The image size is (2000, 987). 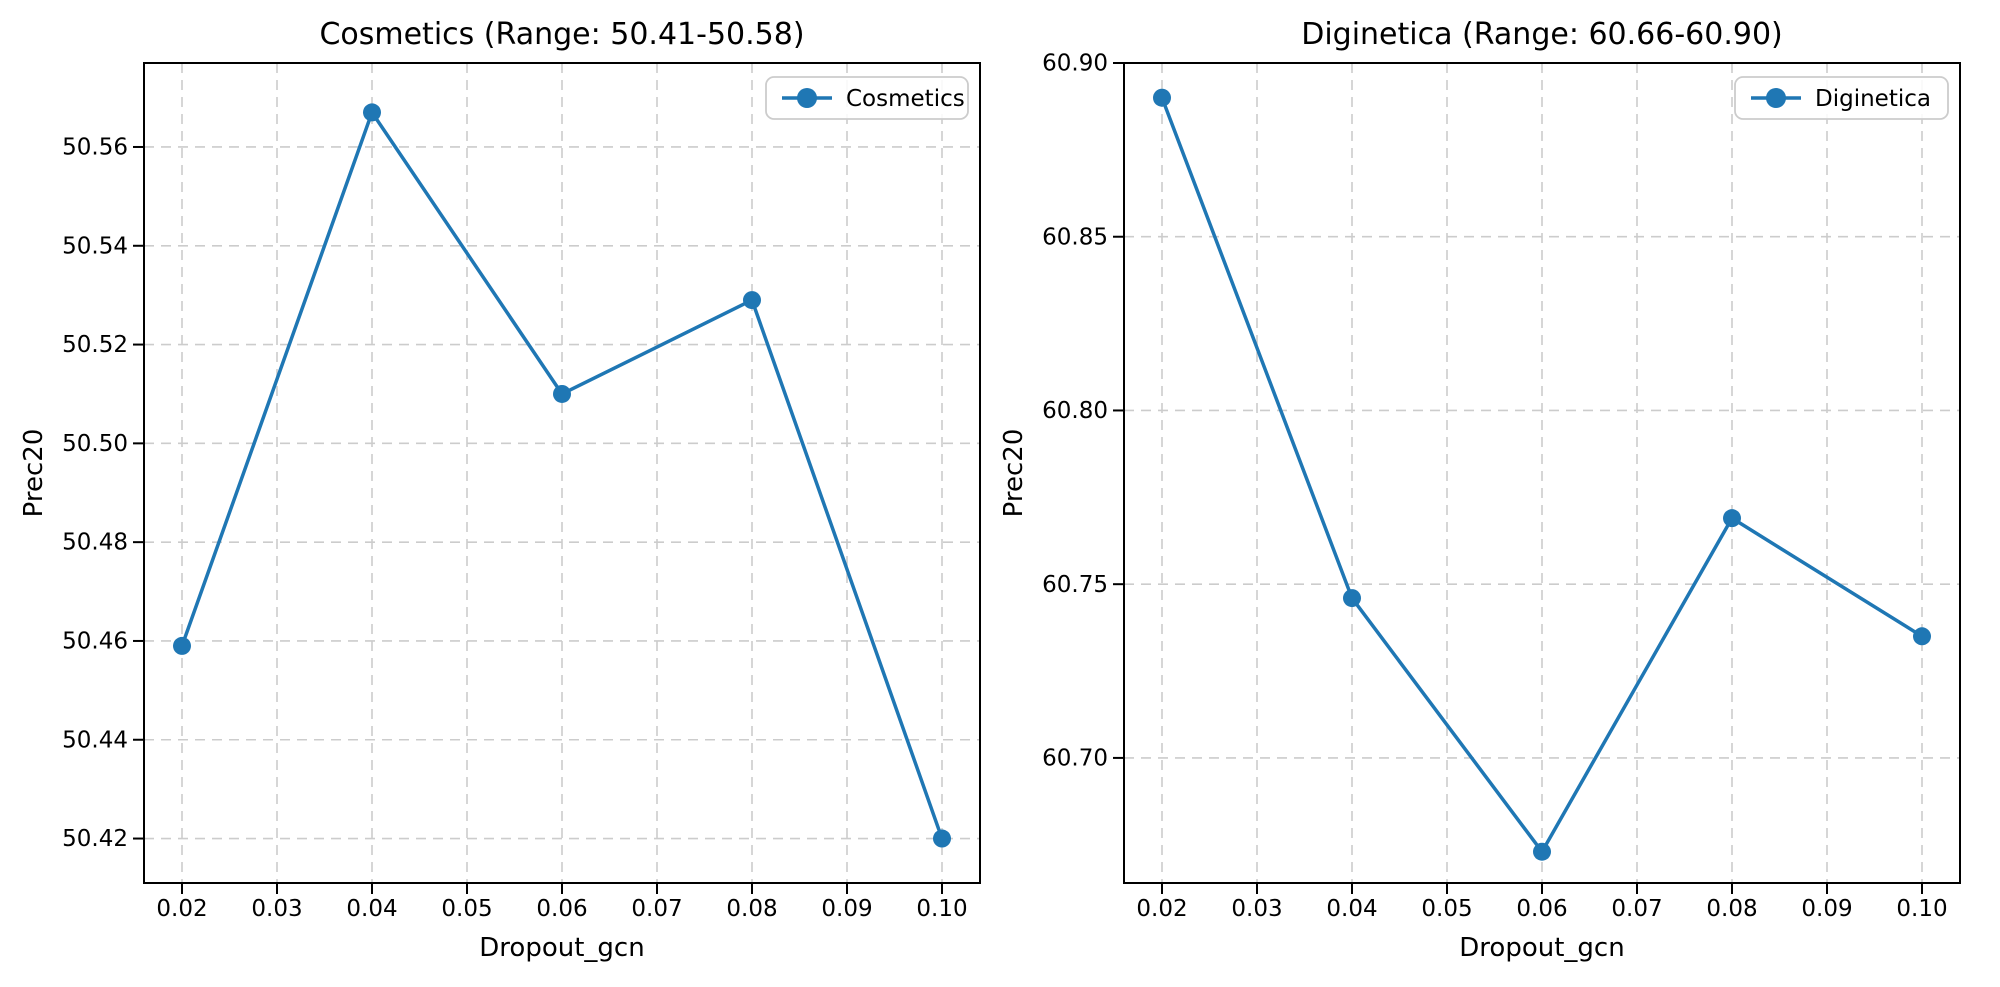 I want to click on chart-title: Diginetica (Range: 60.66-60.90), so click(x=1542, y=34).